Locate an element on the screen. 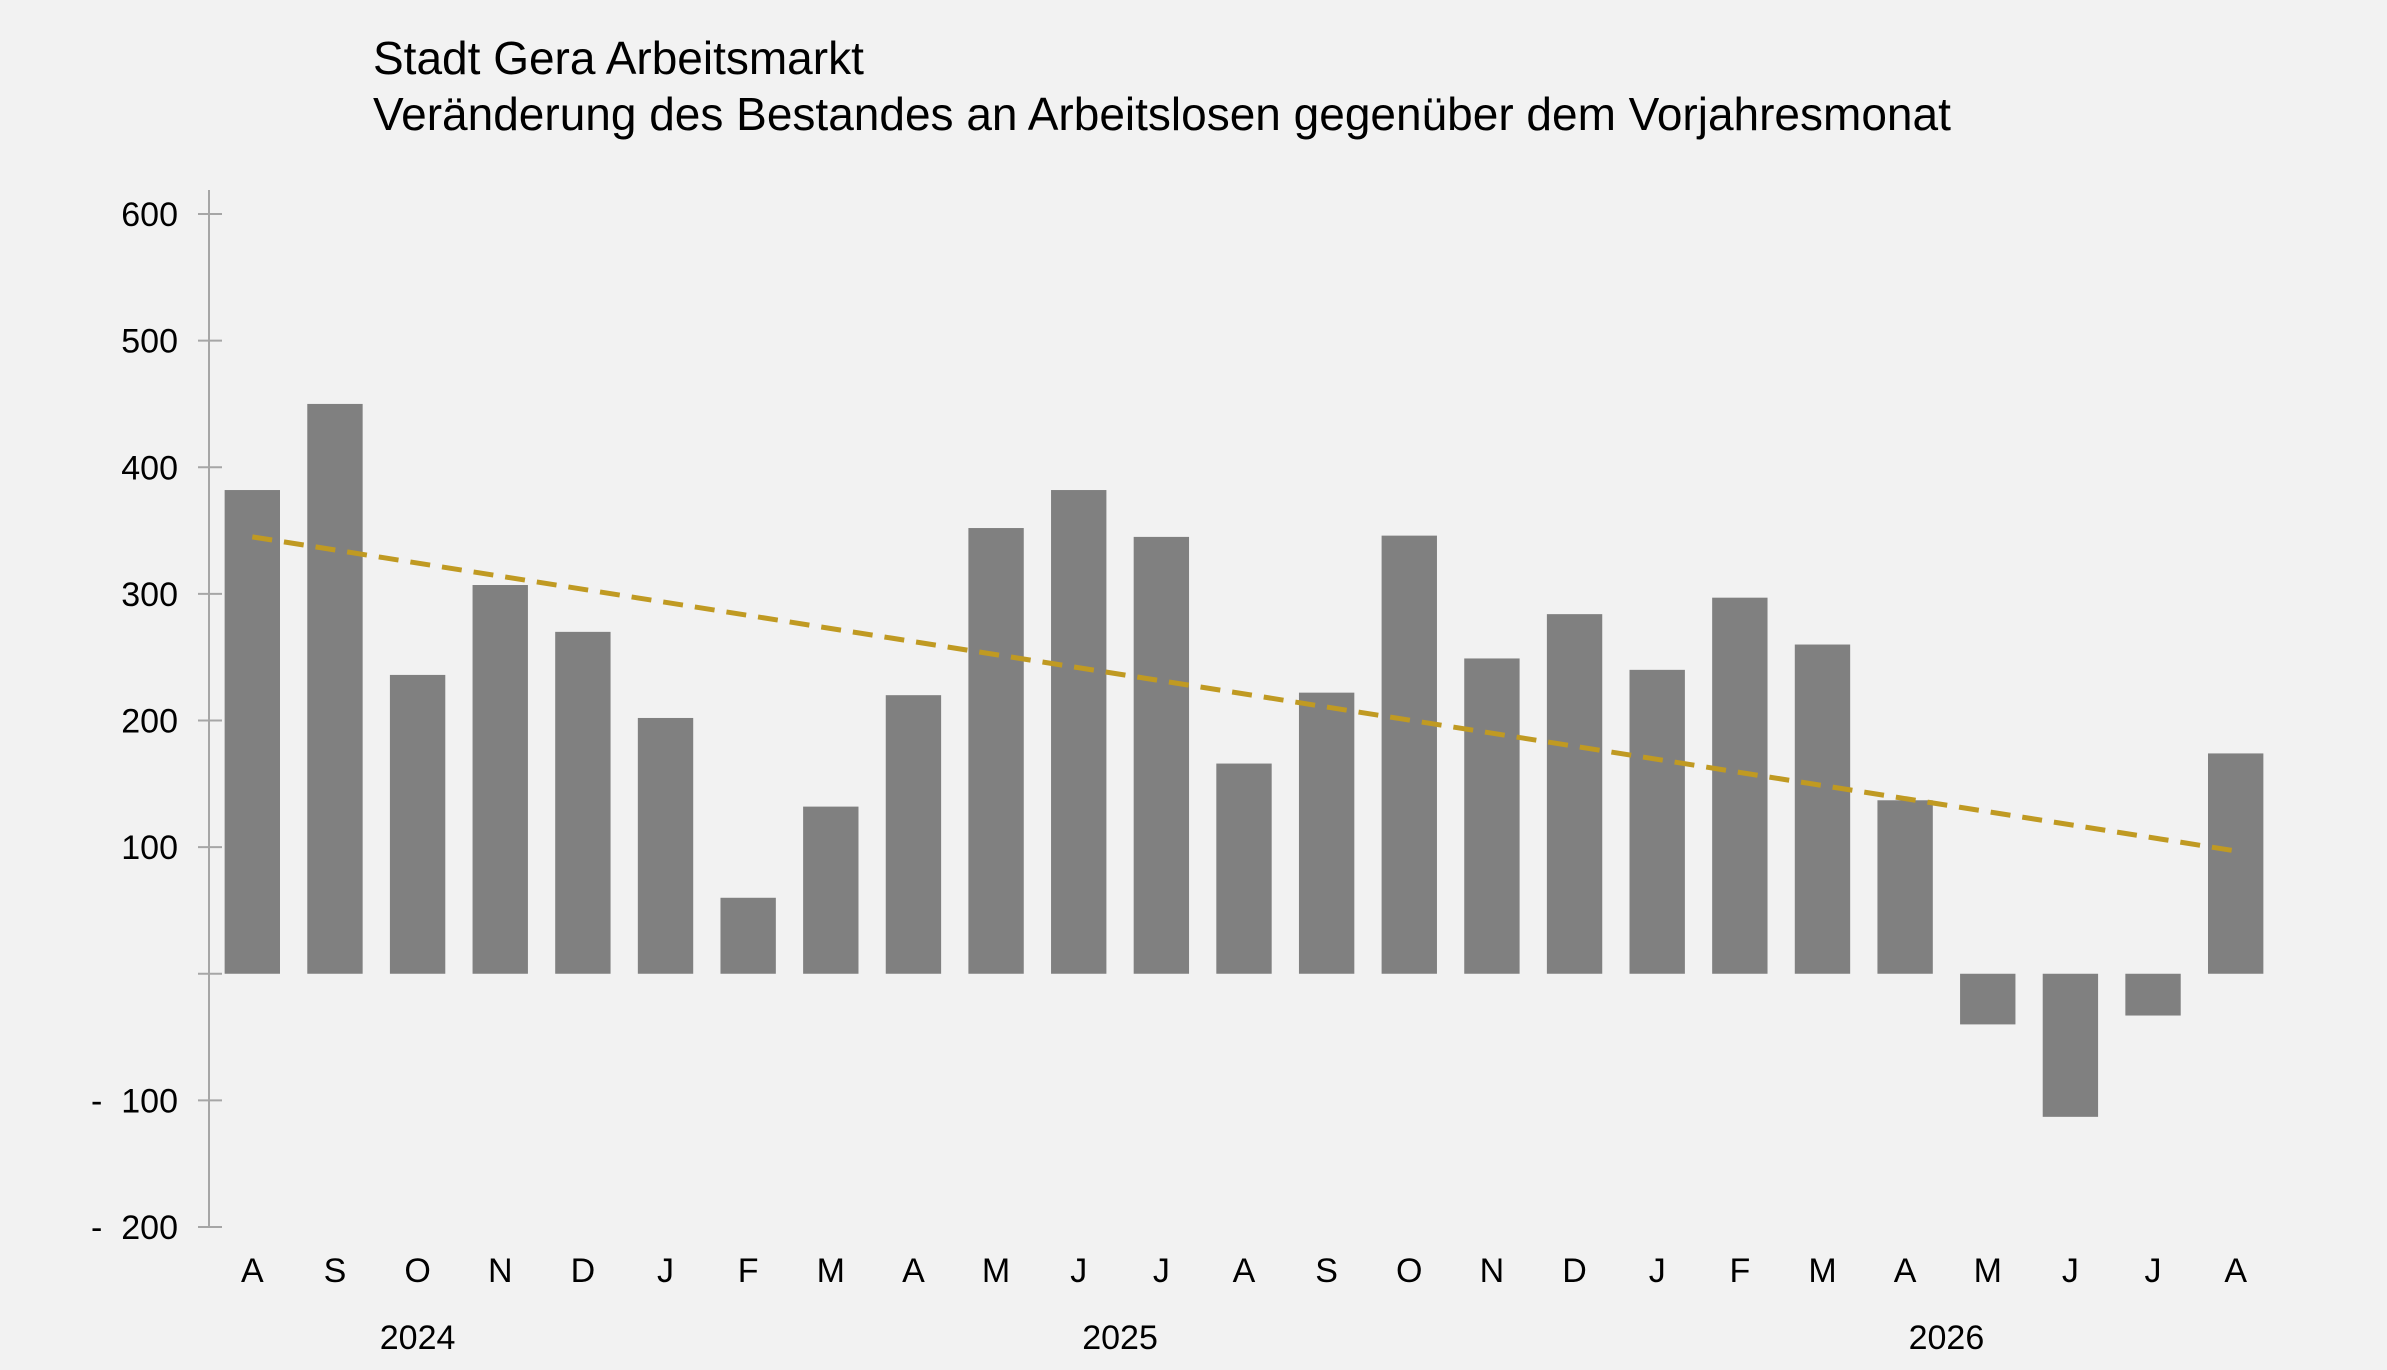 The width and height of the screenshot is (2387, 1370). year-labels: 2024 2025 2026 is located at coordinates (1182, 1338).